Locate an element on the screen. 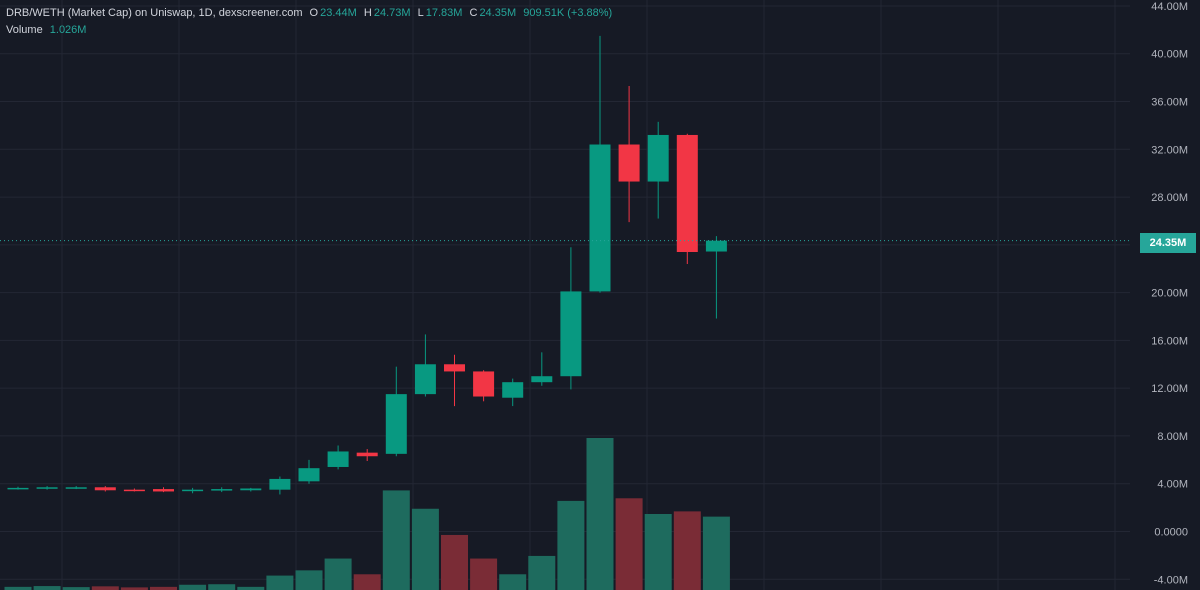  price-tick-label: 16.00M is located at coordinates (1169, 341).